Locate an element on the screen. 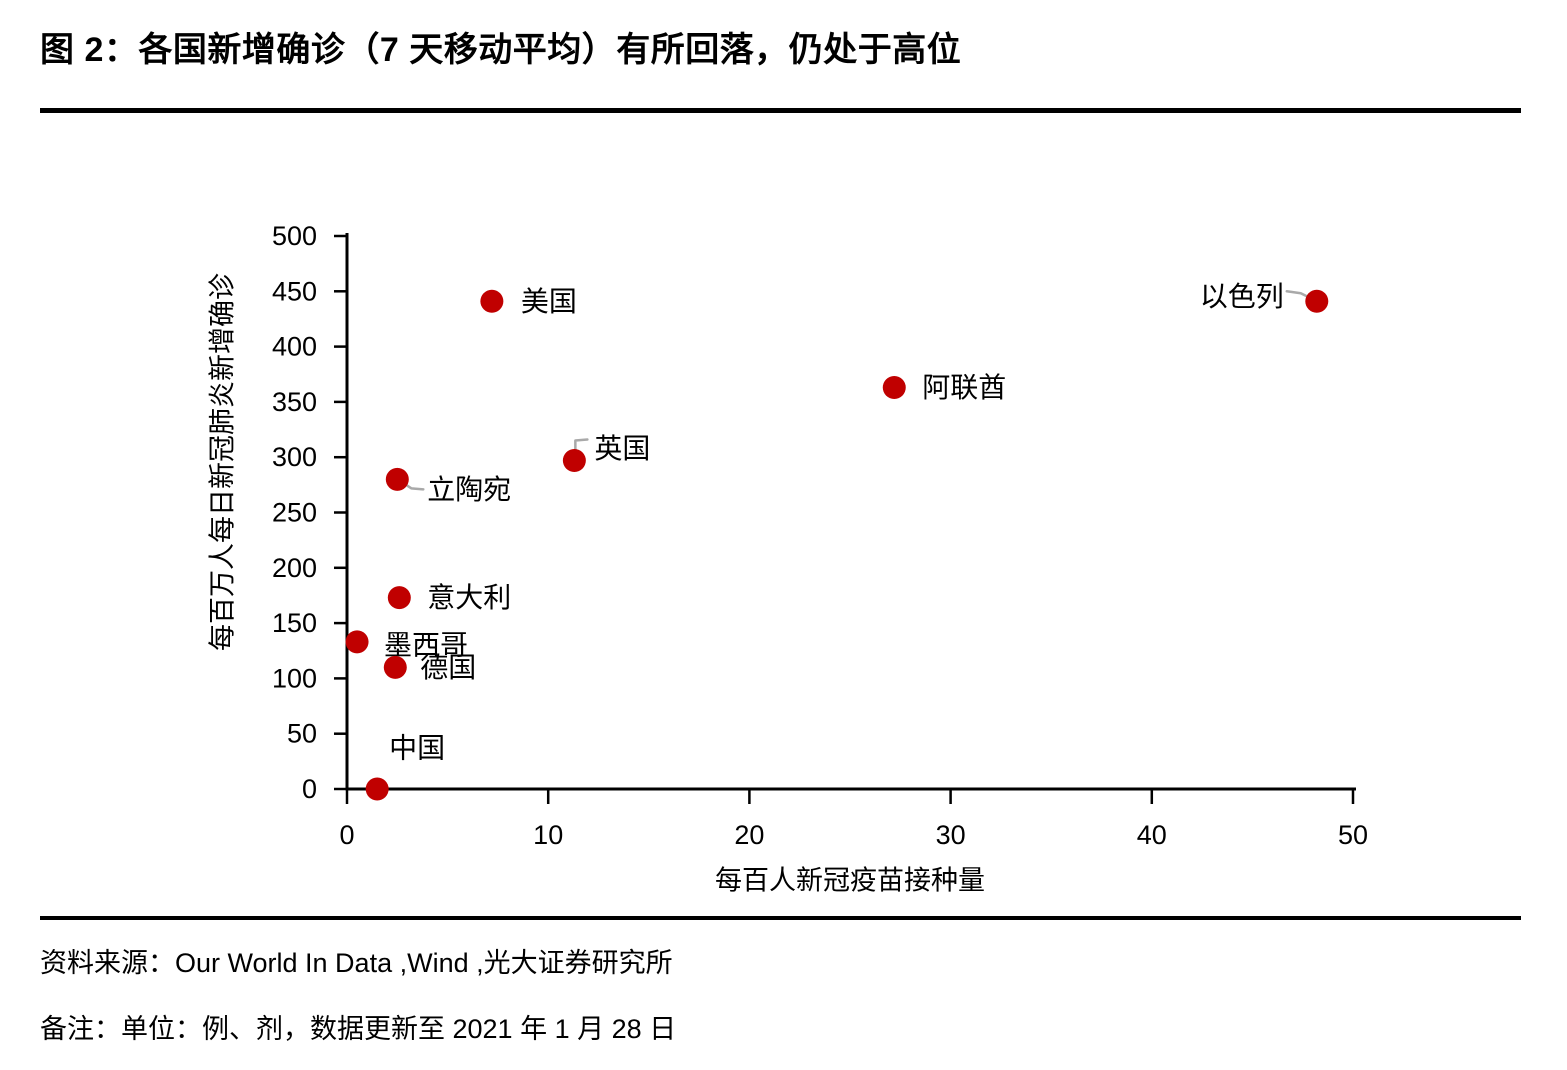  x-tick-label: 20 is located at coordinates (749, 835).